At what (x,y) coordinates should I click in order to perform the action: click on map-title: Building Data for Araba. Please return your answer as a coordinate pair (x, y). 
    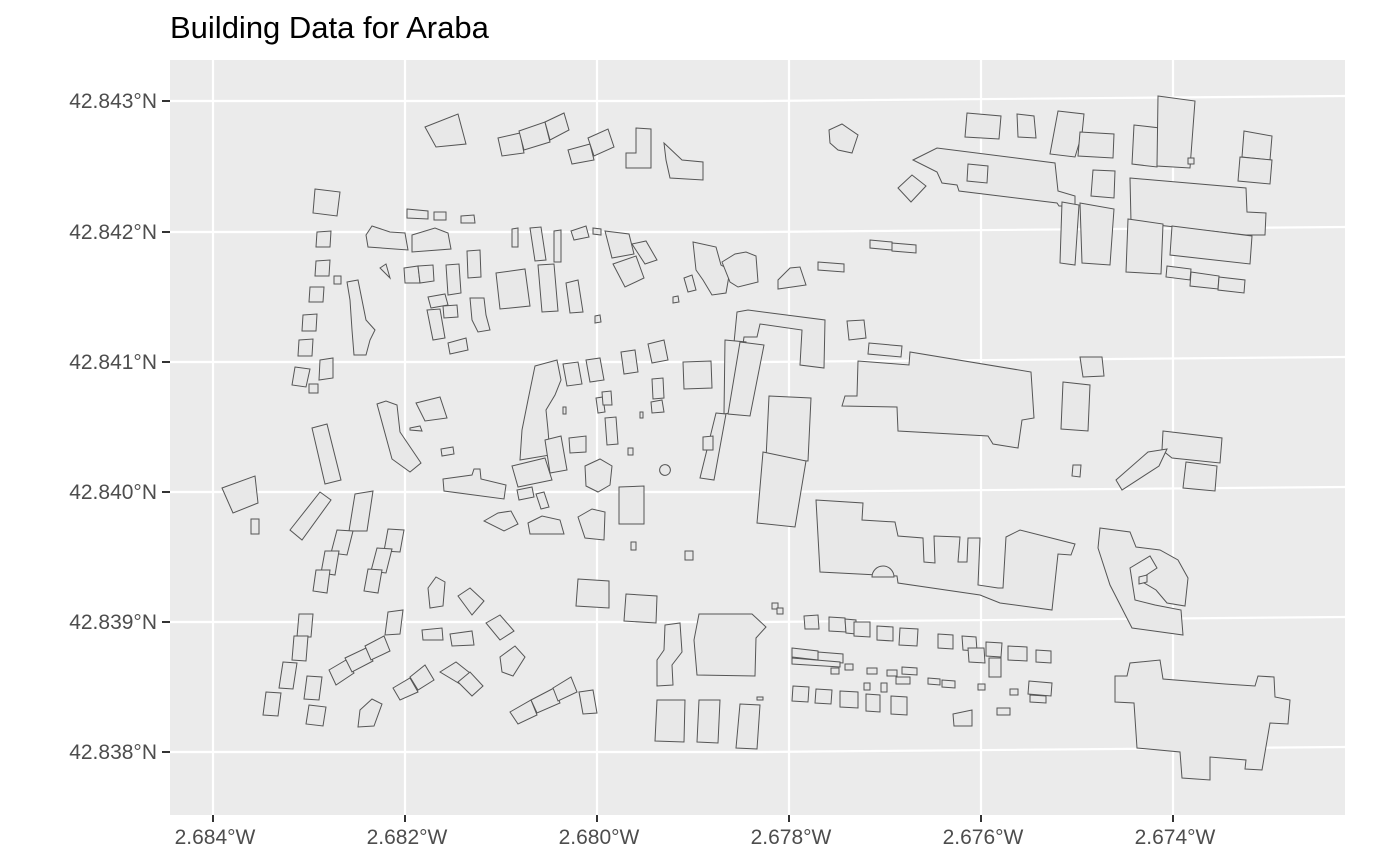
    Looking at the image, I should click on (329, 27).